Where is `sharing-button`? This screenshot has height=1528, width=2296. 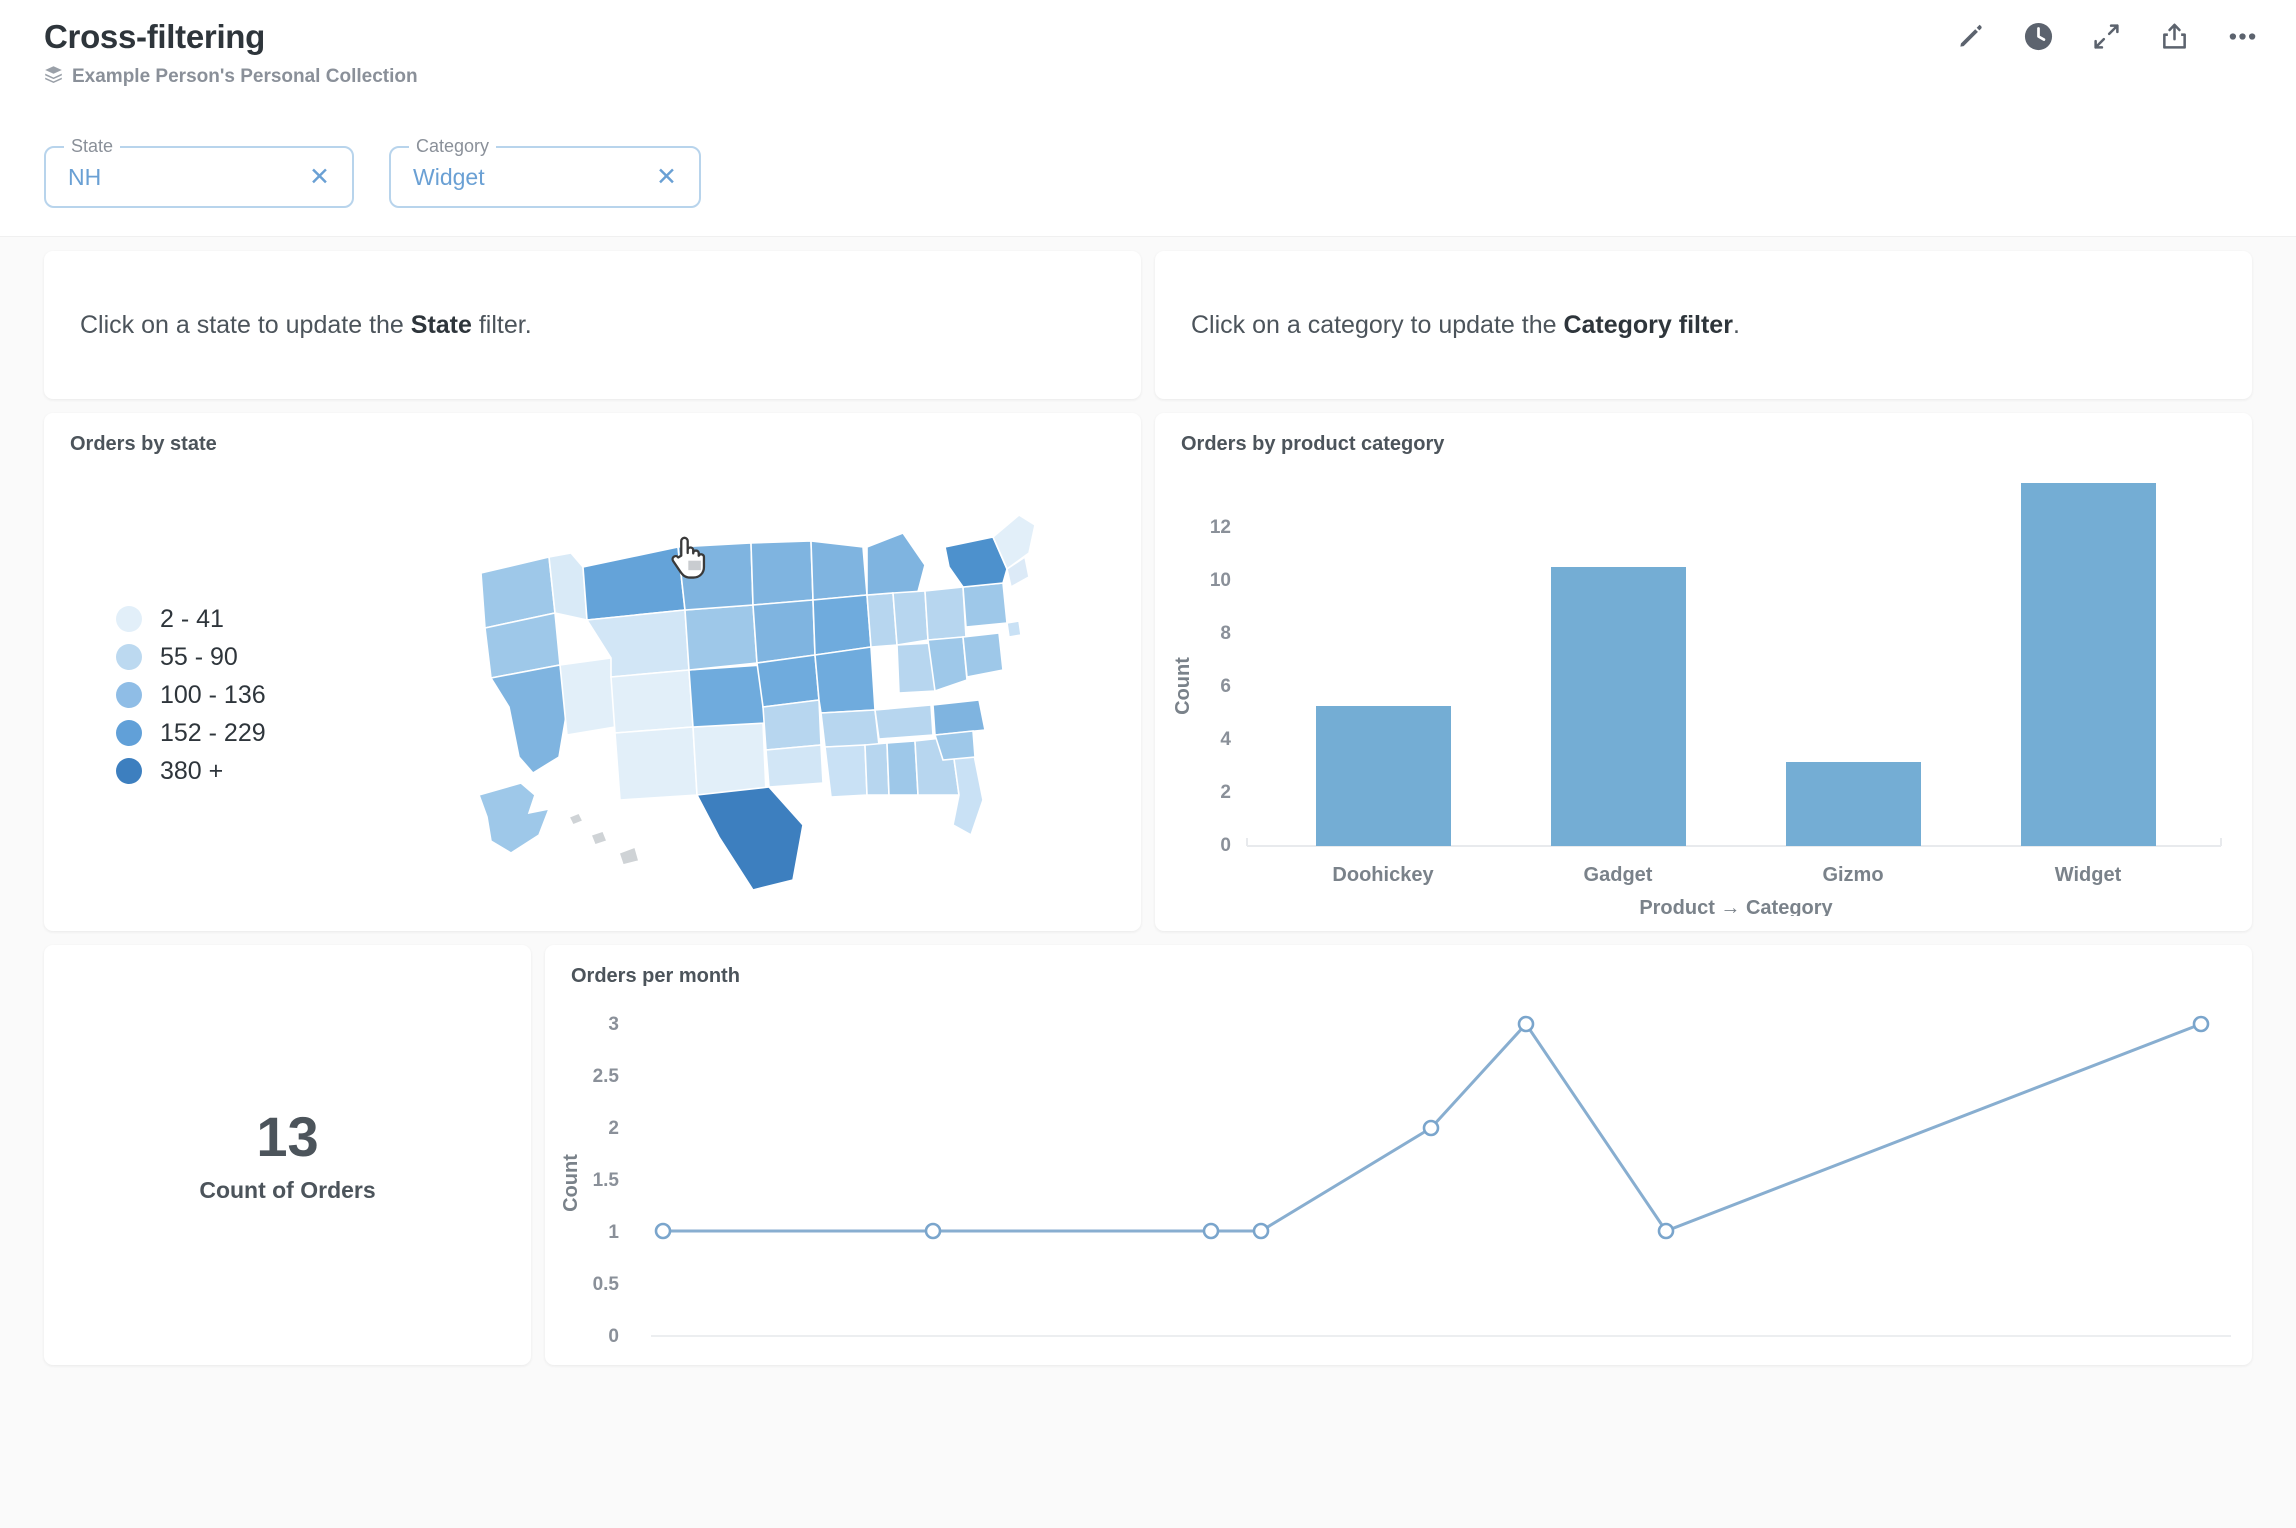
sharing-button is located at coordinates (2174, 38).